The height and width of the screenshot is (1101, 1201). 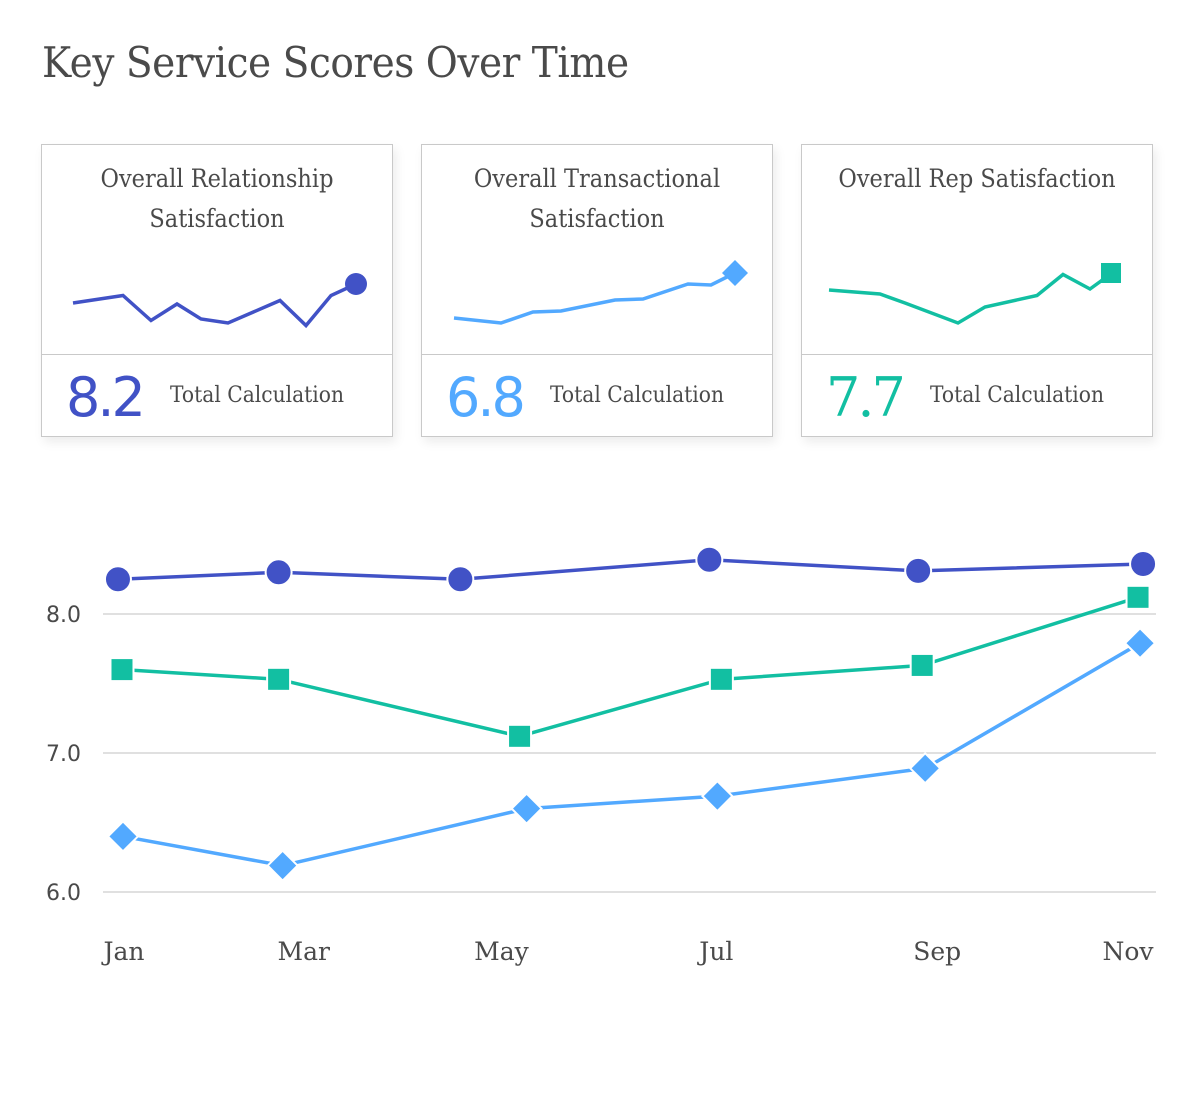 I want to click on page-title: Key Service Scores Over Time, so click(x=335, y=62).